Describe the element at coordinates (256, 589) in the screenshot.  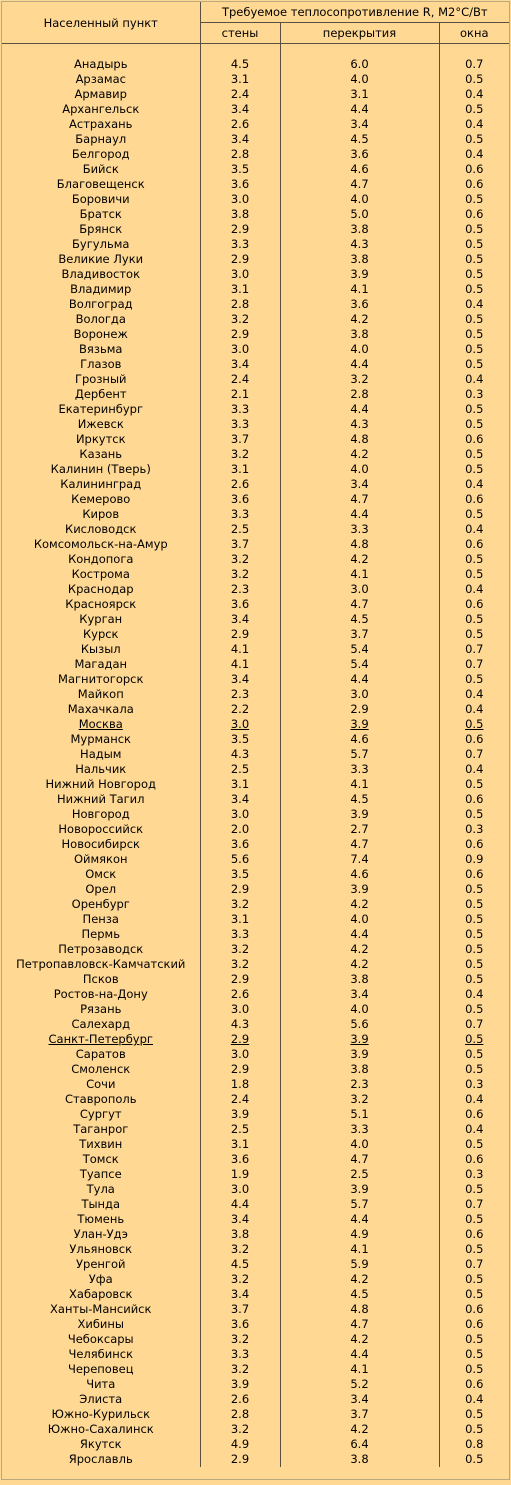
I see `table-row: Краснодар 2.3 3.0 0.4` at that location.